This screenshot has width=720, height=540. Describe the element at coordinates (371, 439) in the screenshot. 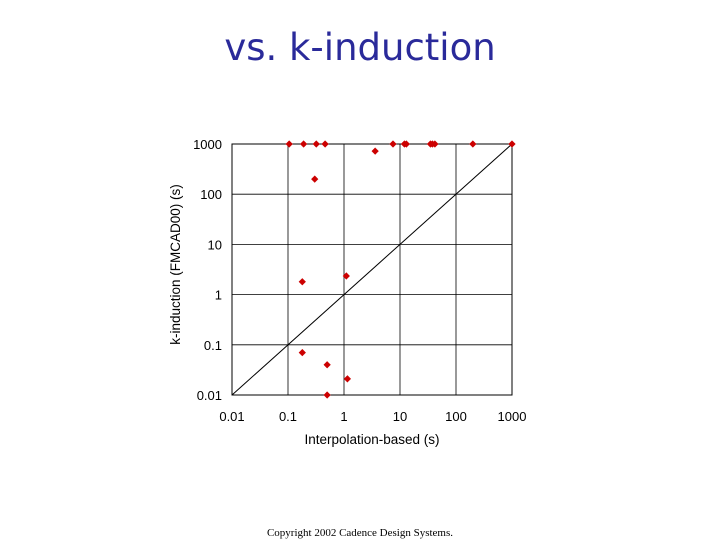

I see `x-axis-title: Interpolation-based (s)` at that location.